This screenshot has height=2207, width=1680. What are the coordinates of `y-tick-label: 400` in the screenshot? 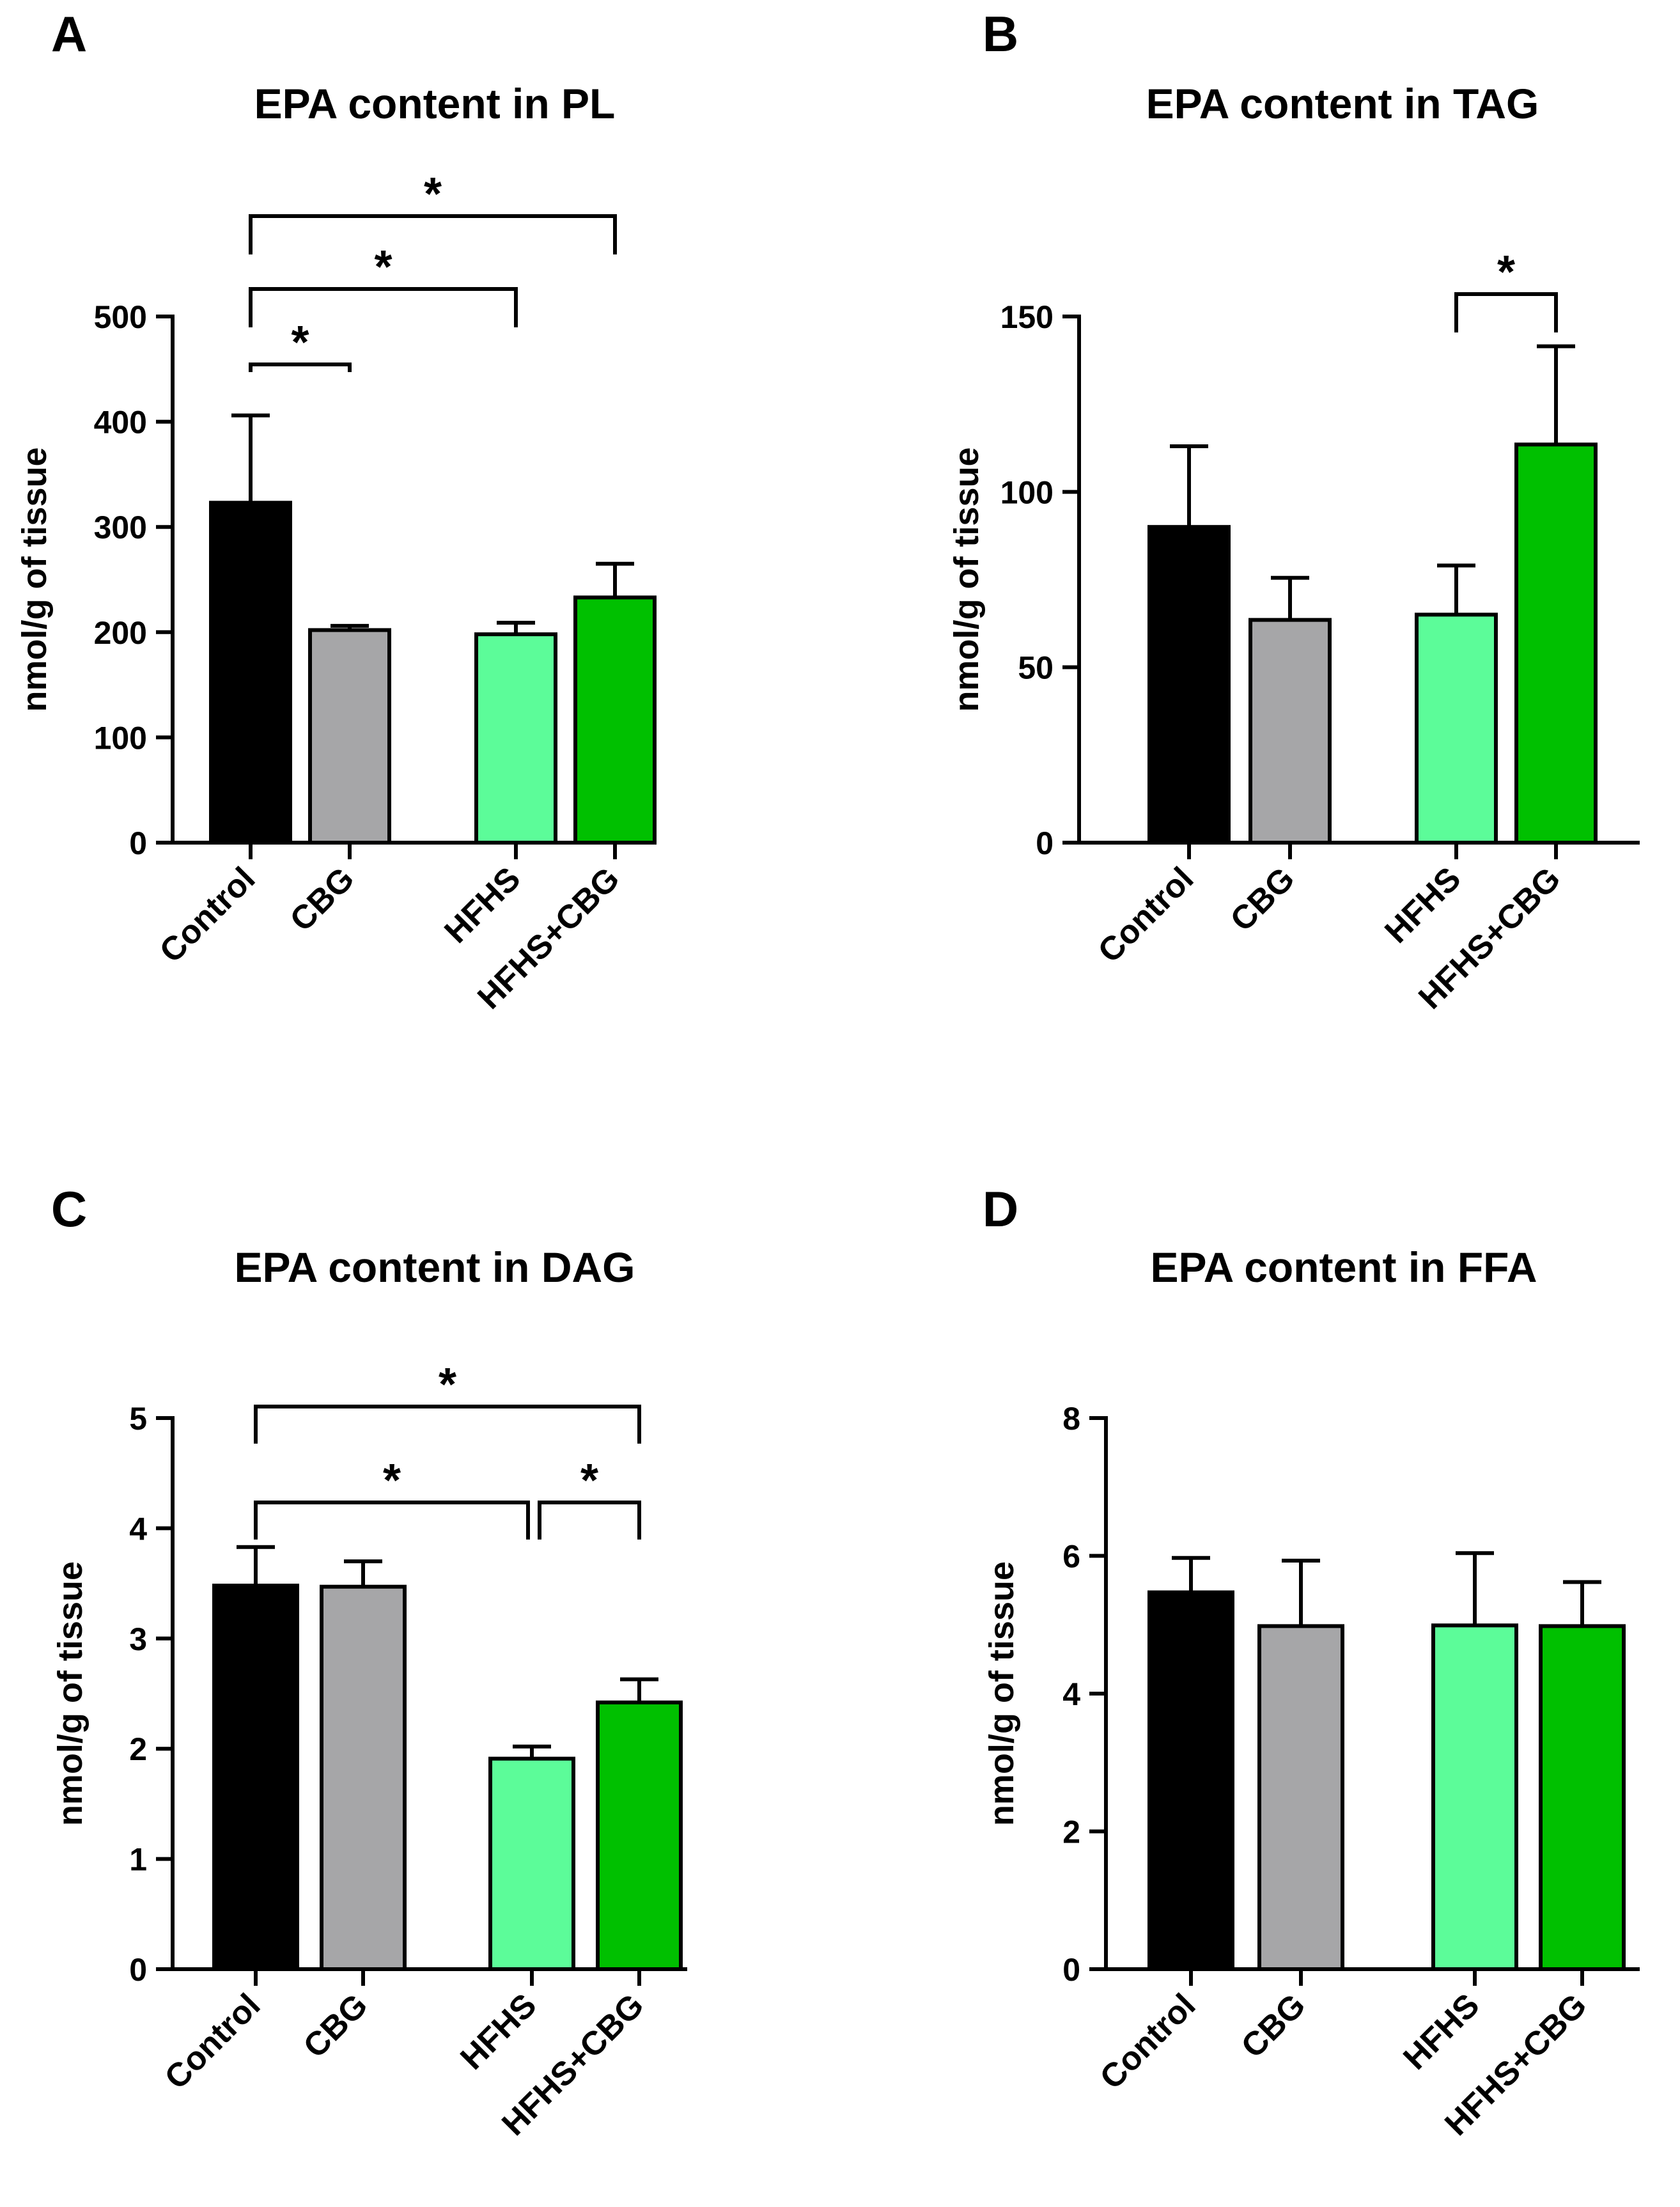 It's located at (120, 423).